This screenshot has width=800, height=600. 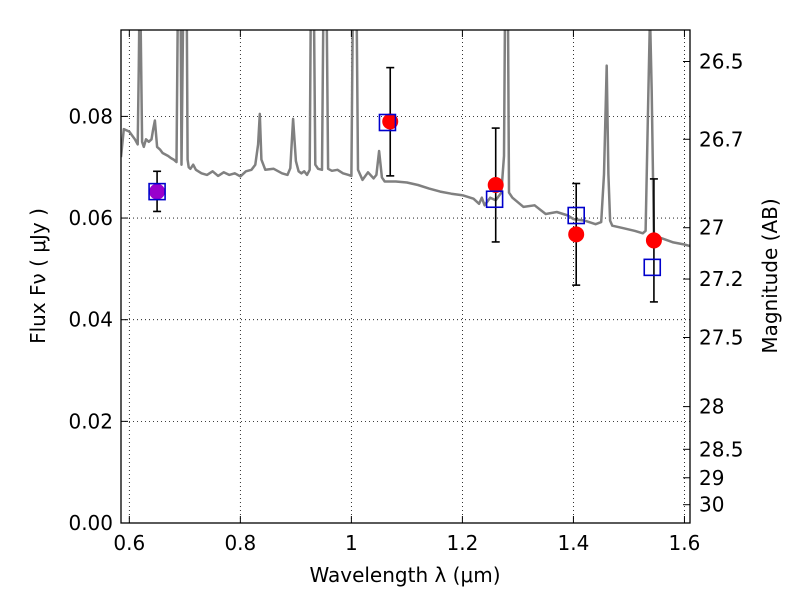 I want to click on y2-tick-label: 30, so click(x=711, y=505).